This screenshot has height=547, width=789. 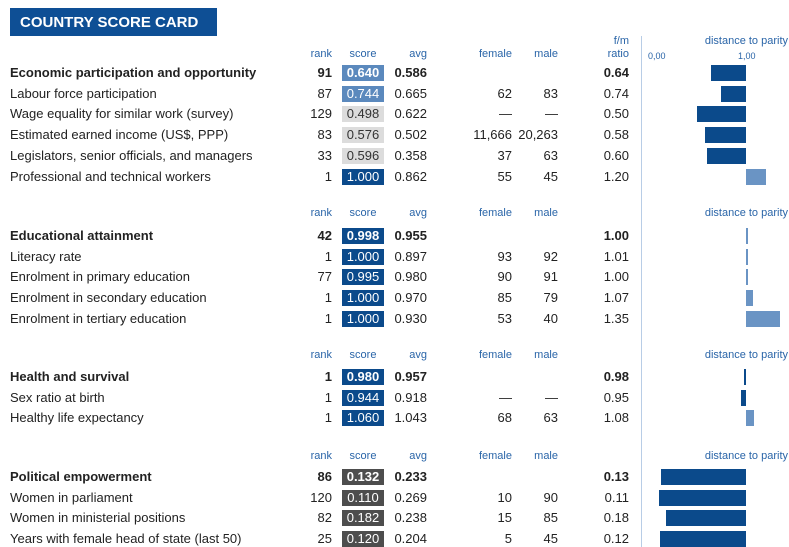 I want to click on col-ratio: f/m, so click(x=621, y=41).